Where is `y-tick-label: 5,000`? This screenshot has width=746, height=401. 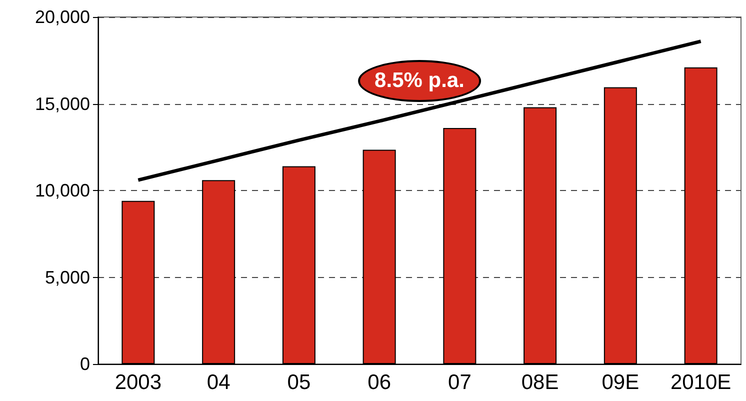
y-tick-label: 5,000 is located at coordinates (67, 277).